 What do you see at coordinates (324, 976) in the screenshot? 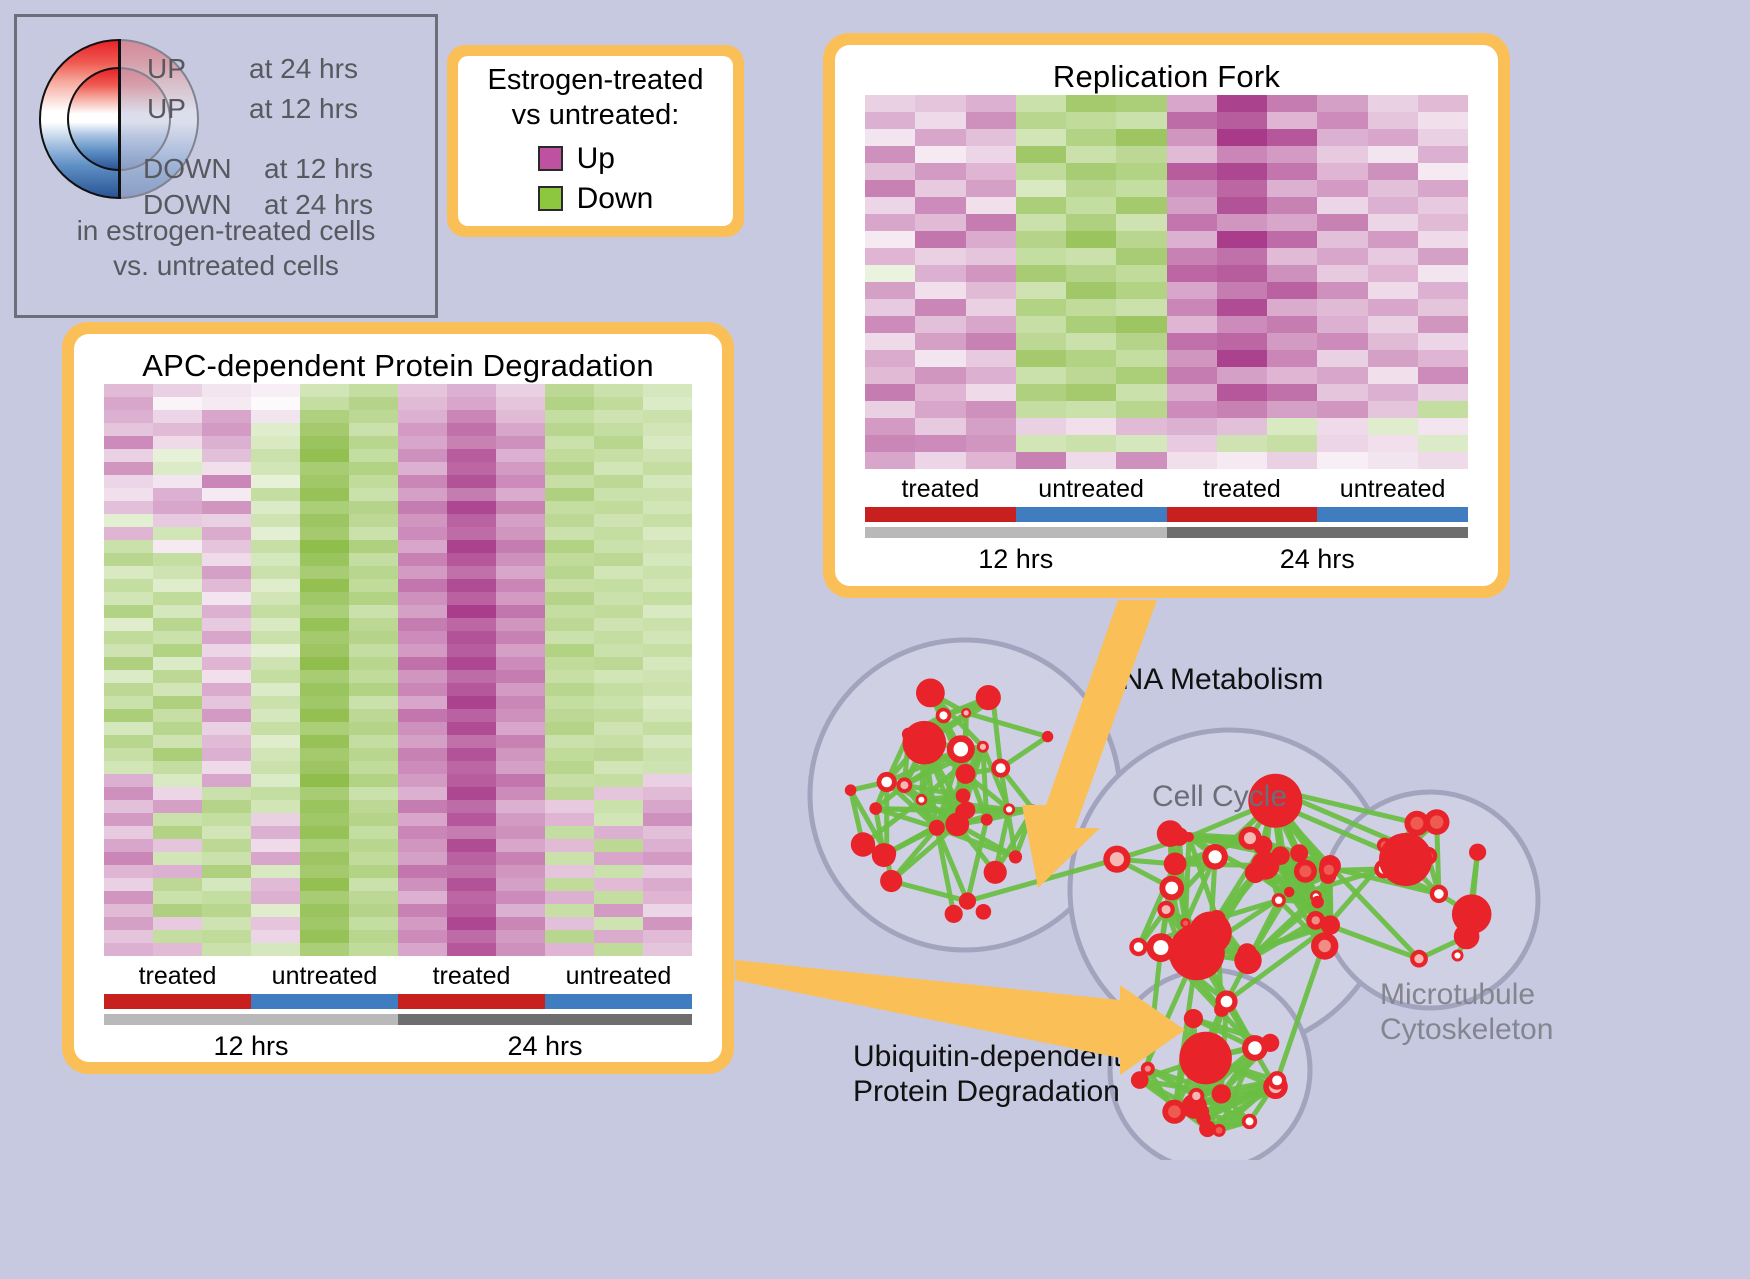
I see `group-label-1: untreated` at bounding box center [324, 976].